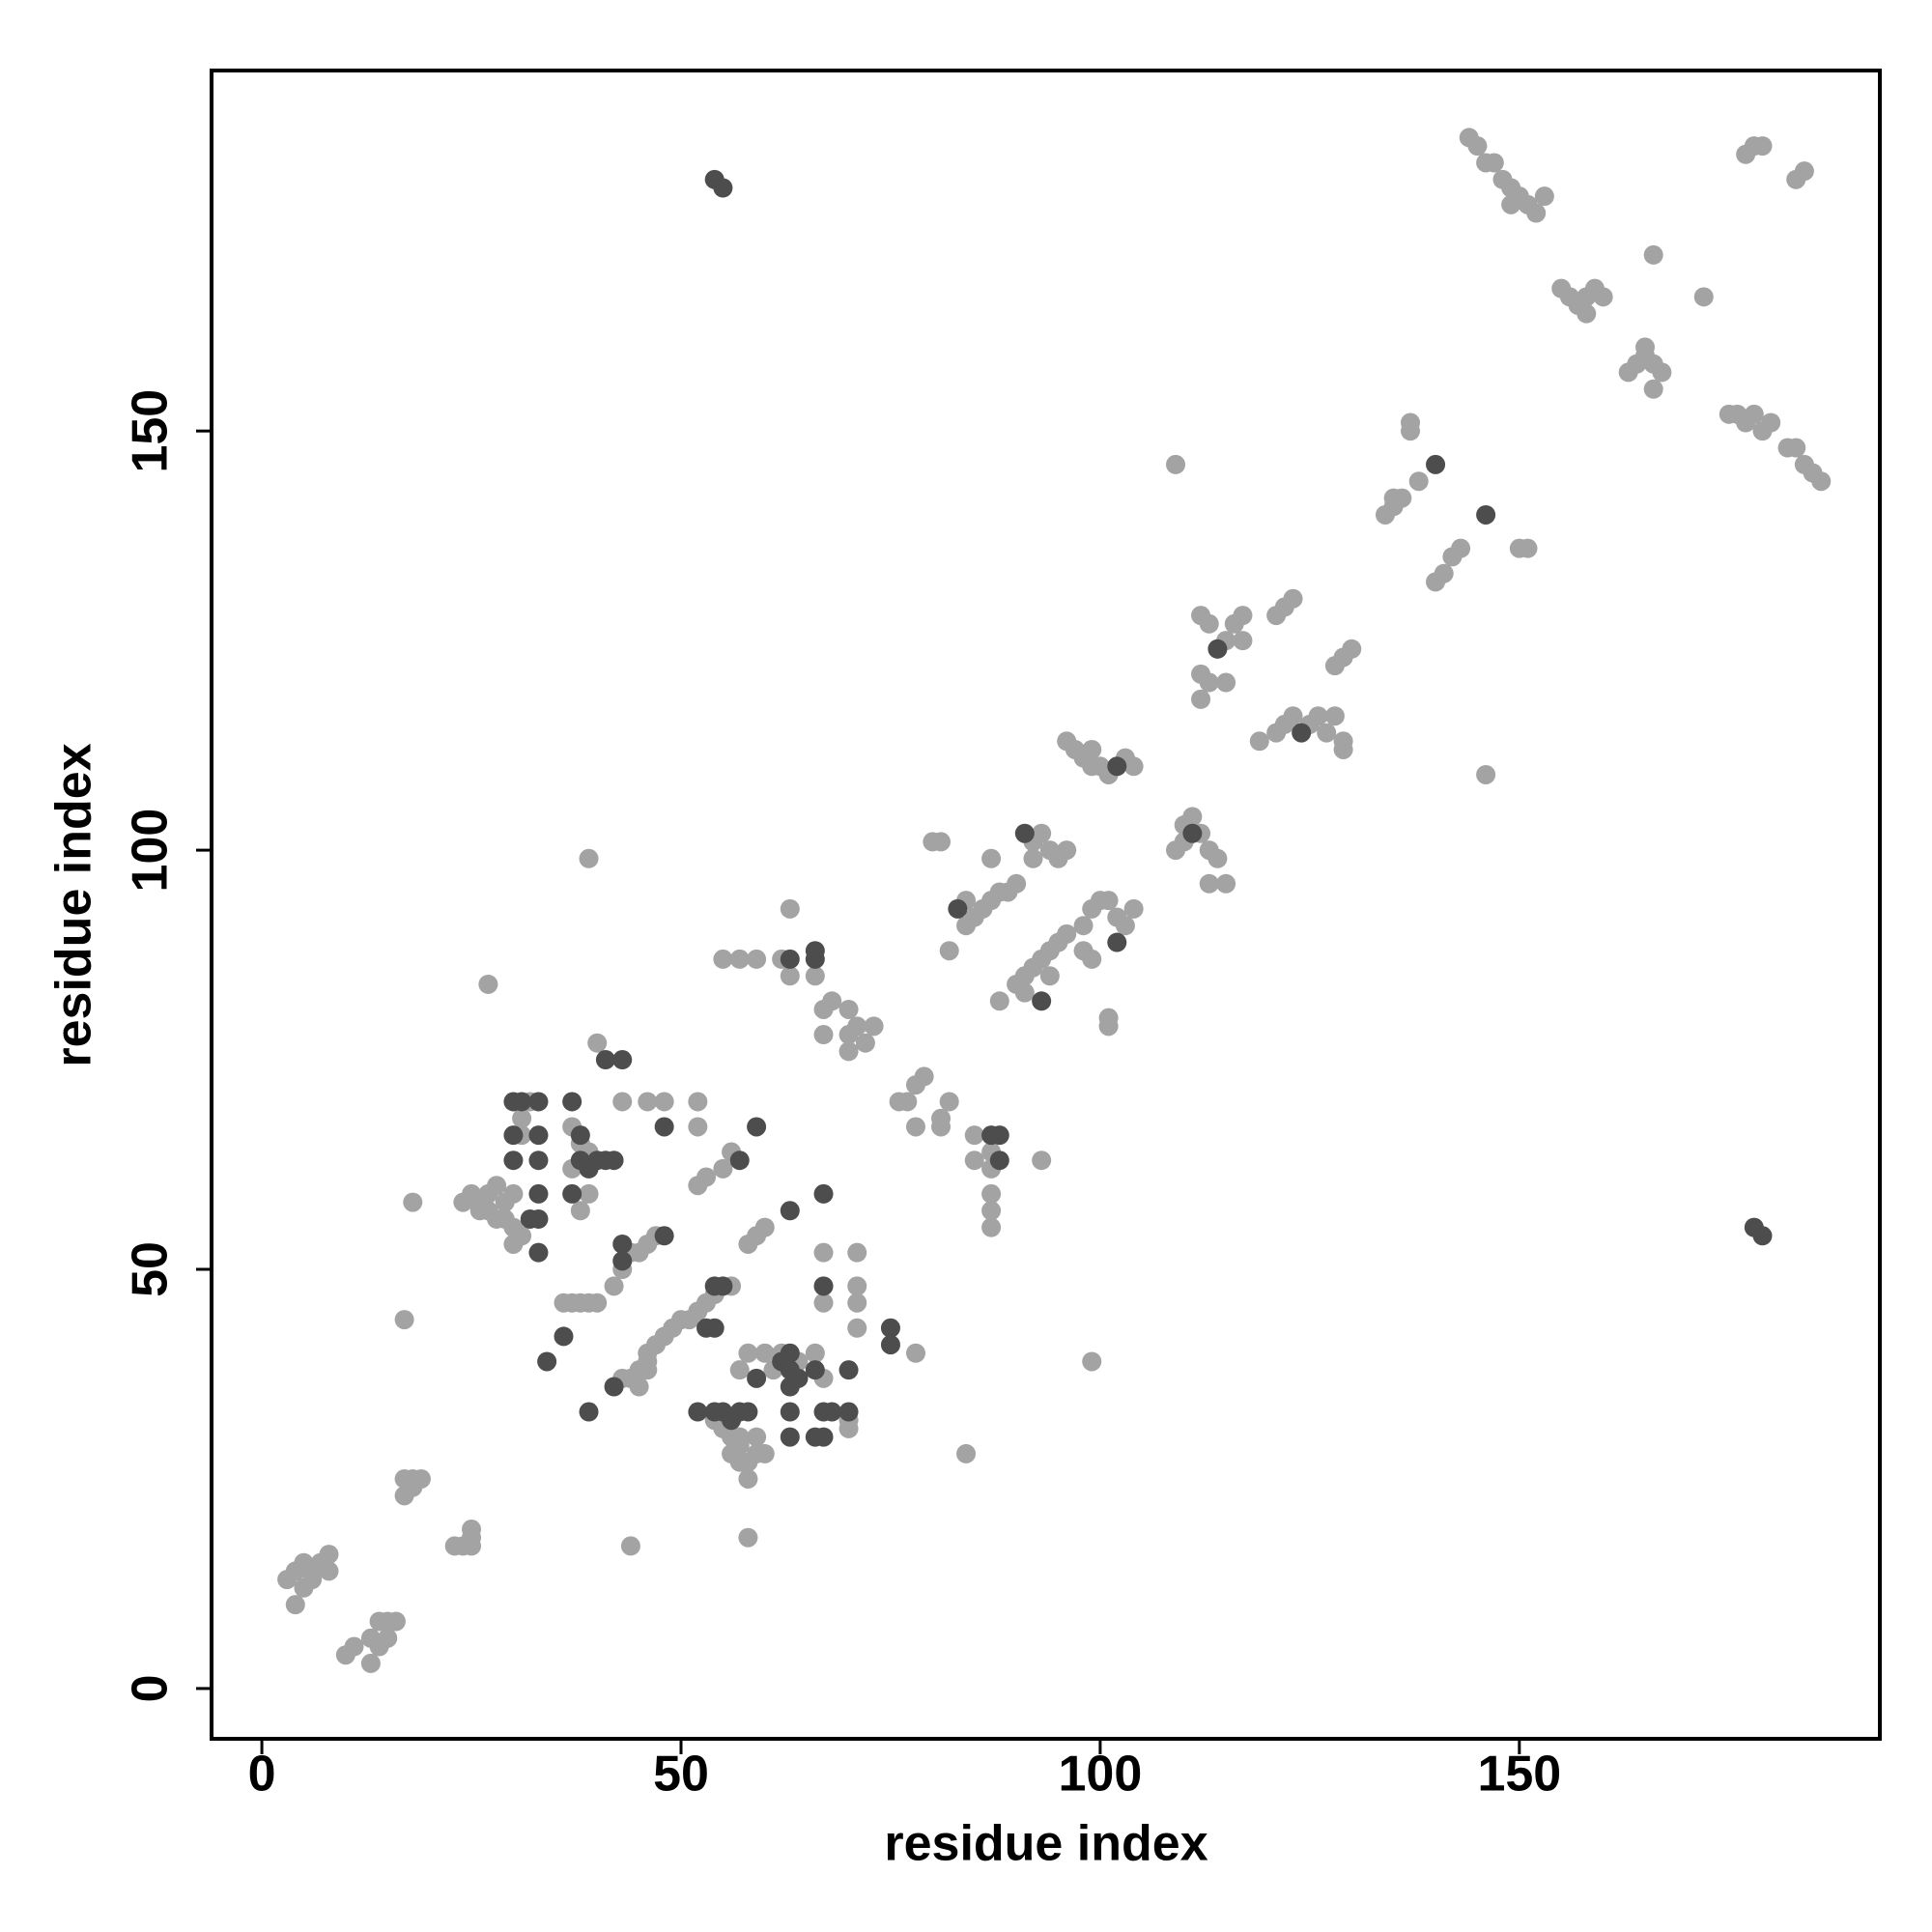 This screenshot has width=1932, height=1932. Describe the element at coordinates (74, 904) in the screenshot. I see `y-axis-label: residue index` at that location.